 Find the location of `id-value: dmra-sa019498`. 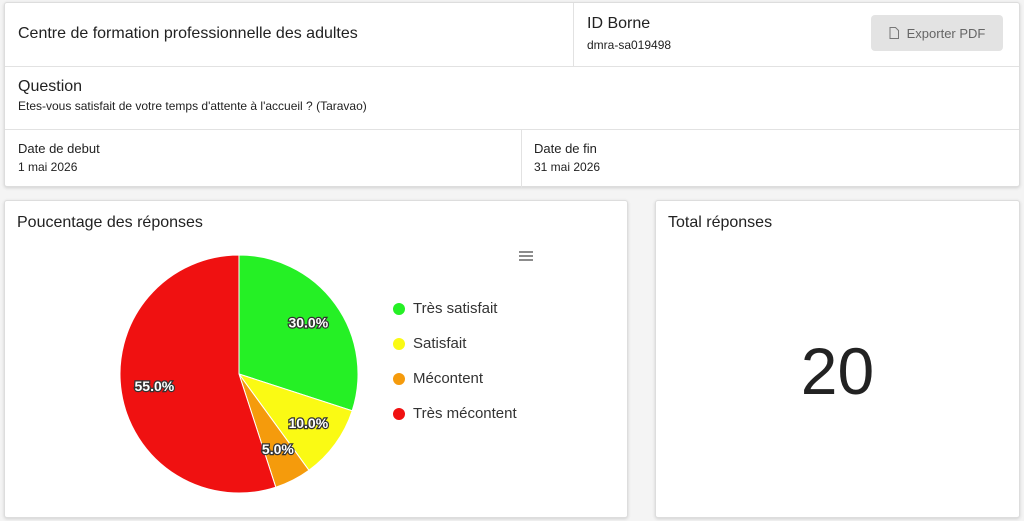

id-value: dmra-sa019498 is located at coordinates (629, 45).